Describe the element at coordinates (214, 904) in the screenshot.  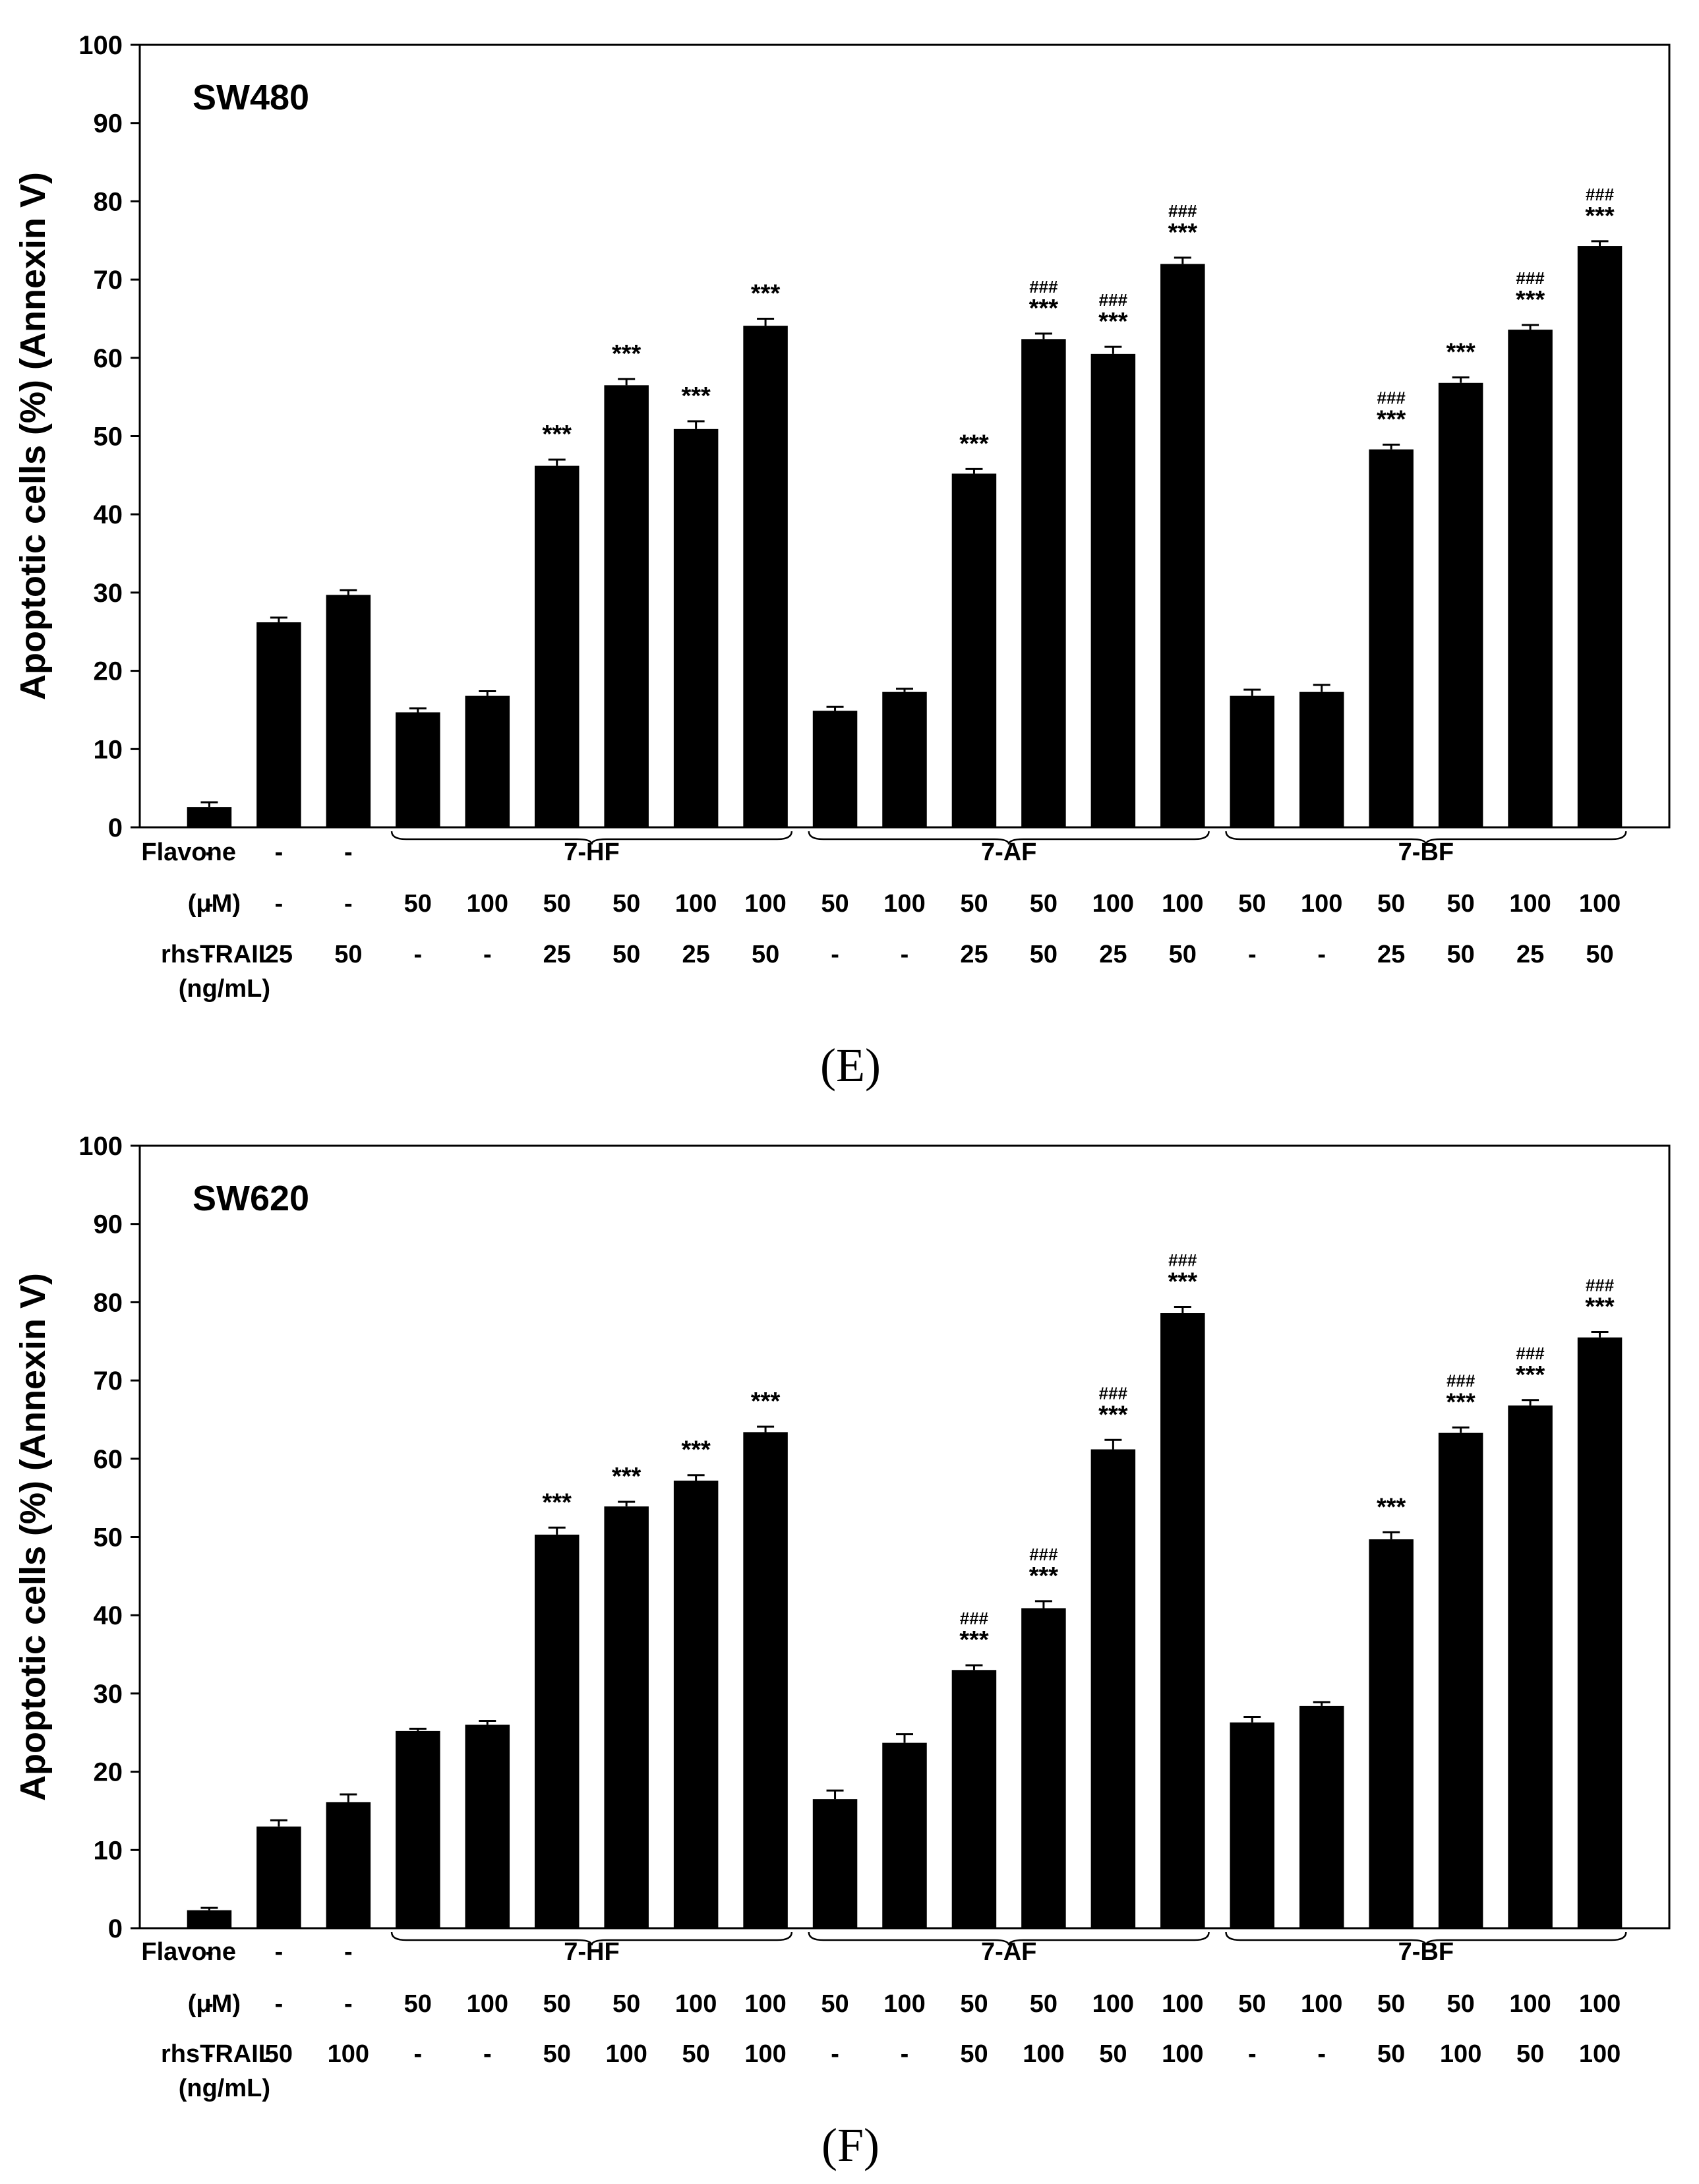
I see `row-label-concentration: (μM)` at that location.